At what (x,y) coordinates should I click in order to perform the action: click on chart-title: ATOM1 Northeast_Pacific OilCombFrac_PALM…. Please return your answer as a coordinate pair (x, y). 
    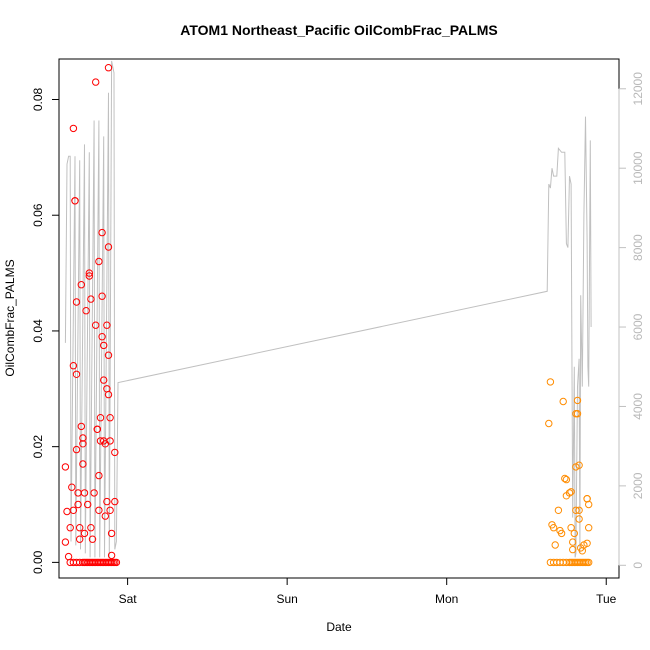
    Looking at the image, I should click on (338, 30).